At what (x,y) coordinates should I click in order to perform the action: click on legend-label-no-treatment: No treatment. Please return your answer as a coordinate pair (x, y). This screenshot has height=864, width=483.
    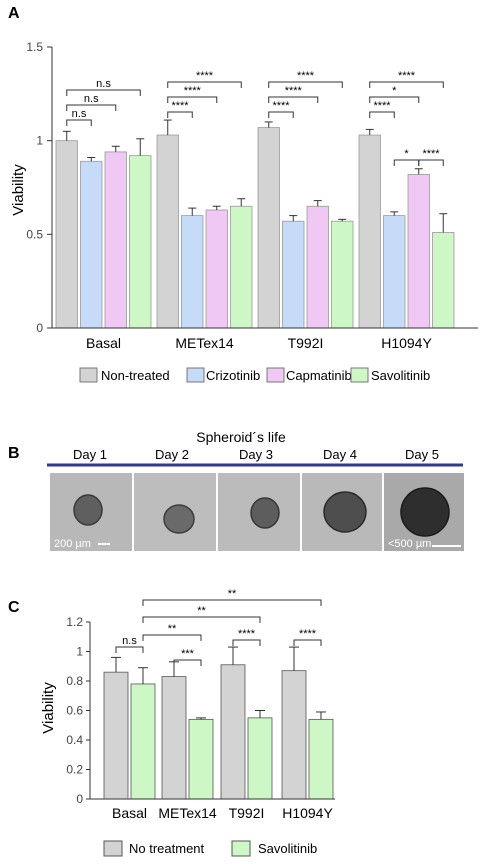
    Looking at the image, I should click on (167, 848).